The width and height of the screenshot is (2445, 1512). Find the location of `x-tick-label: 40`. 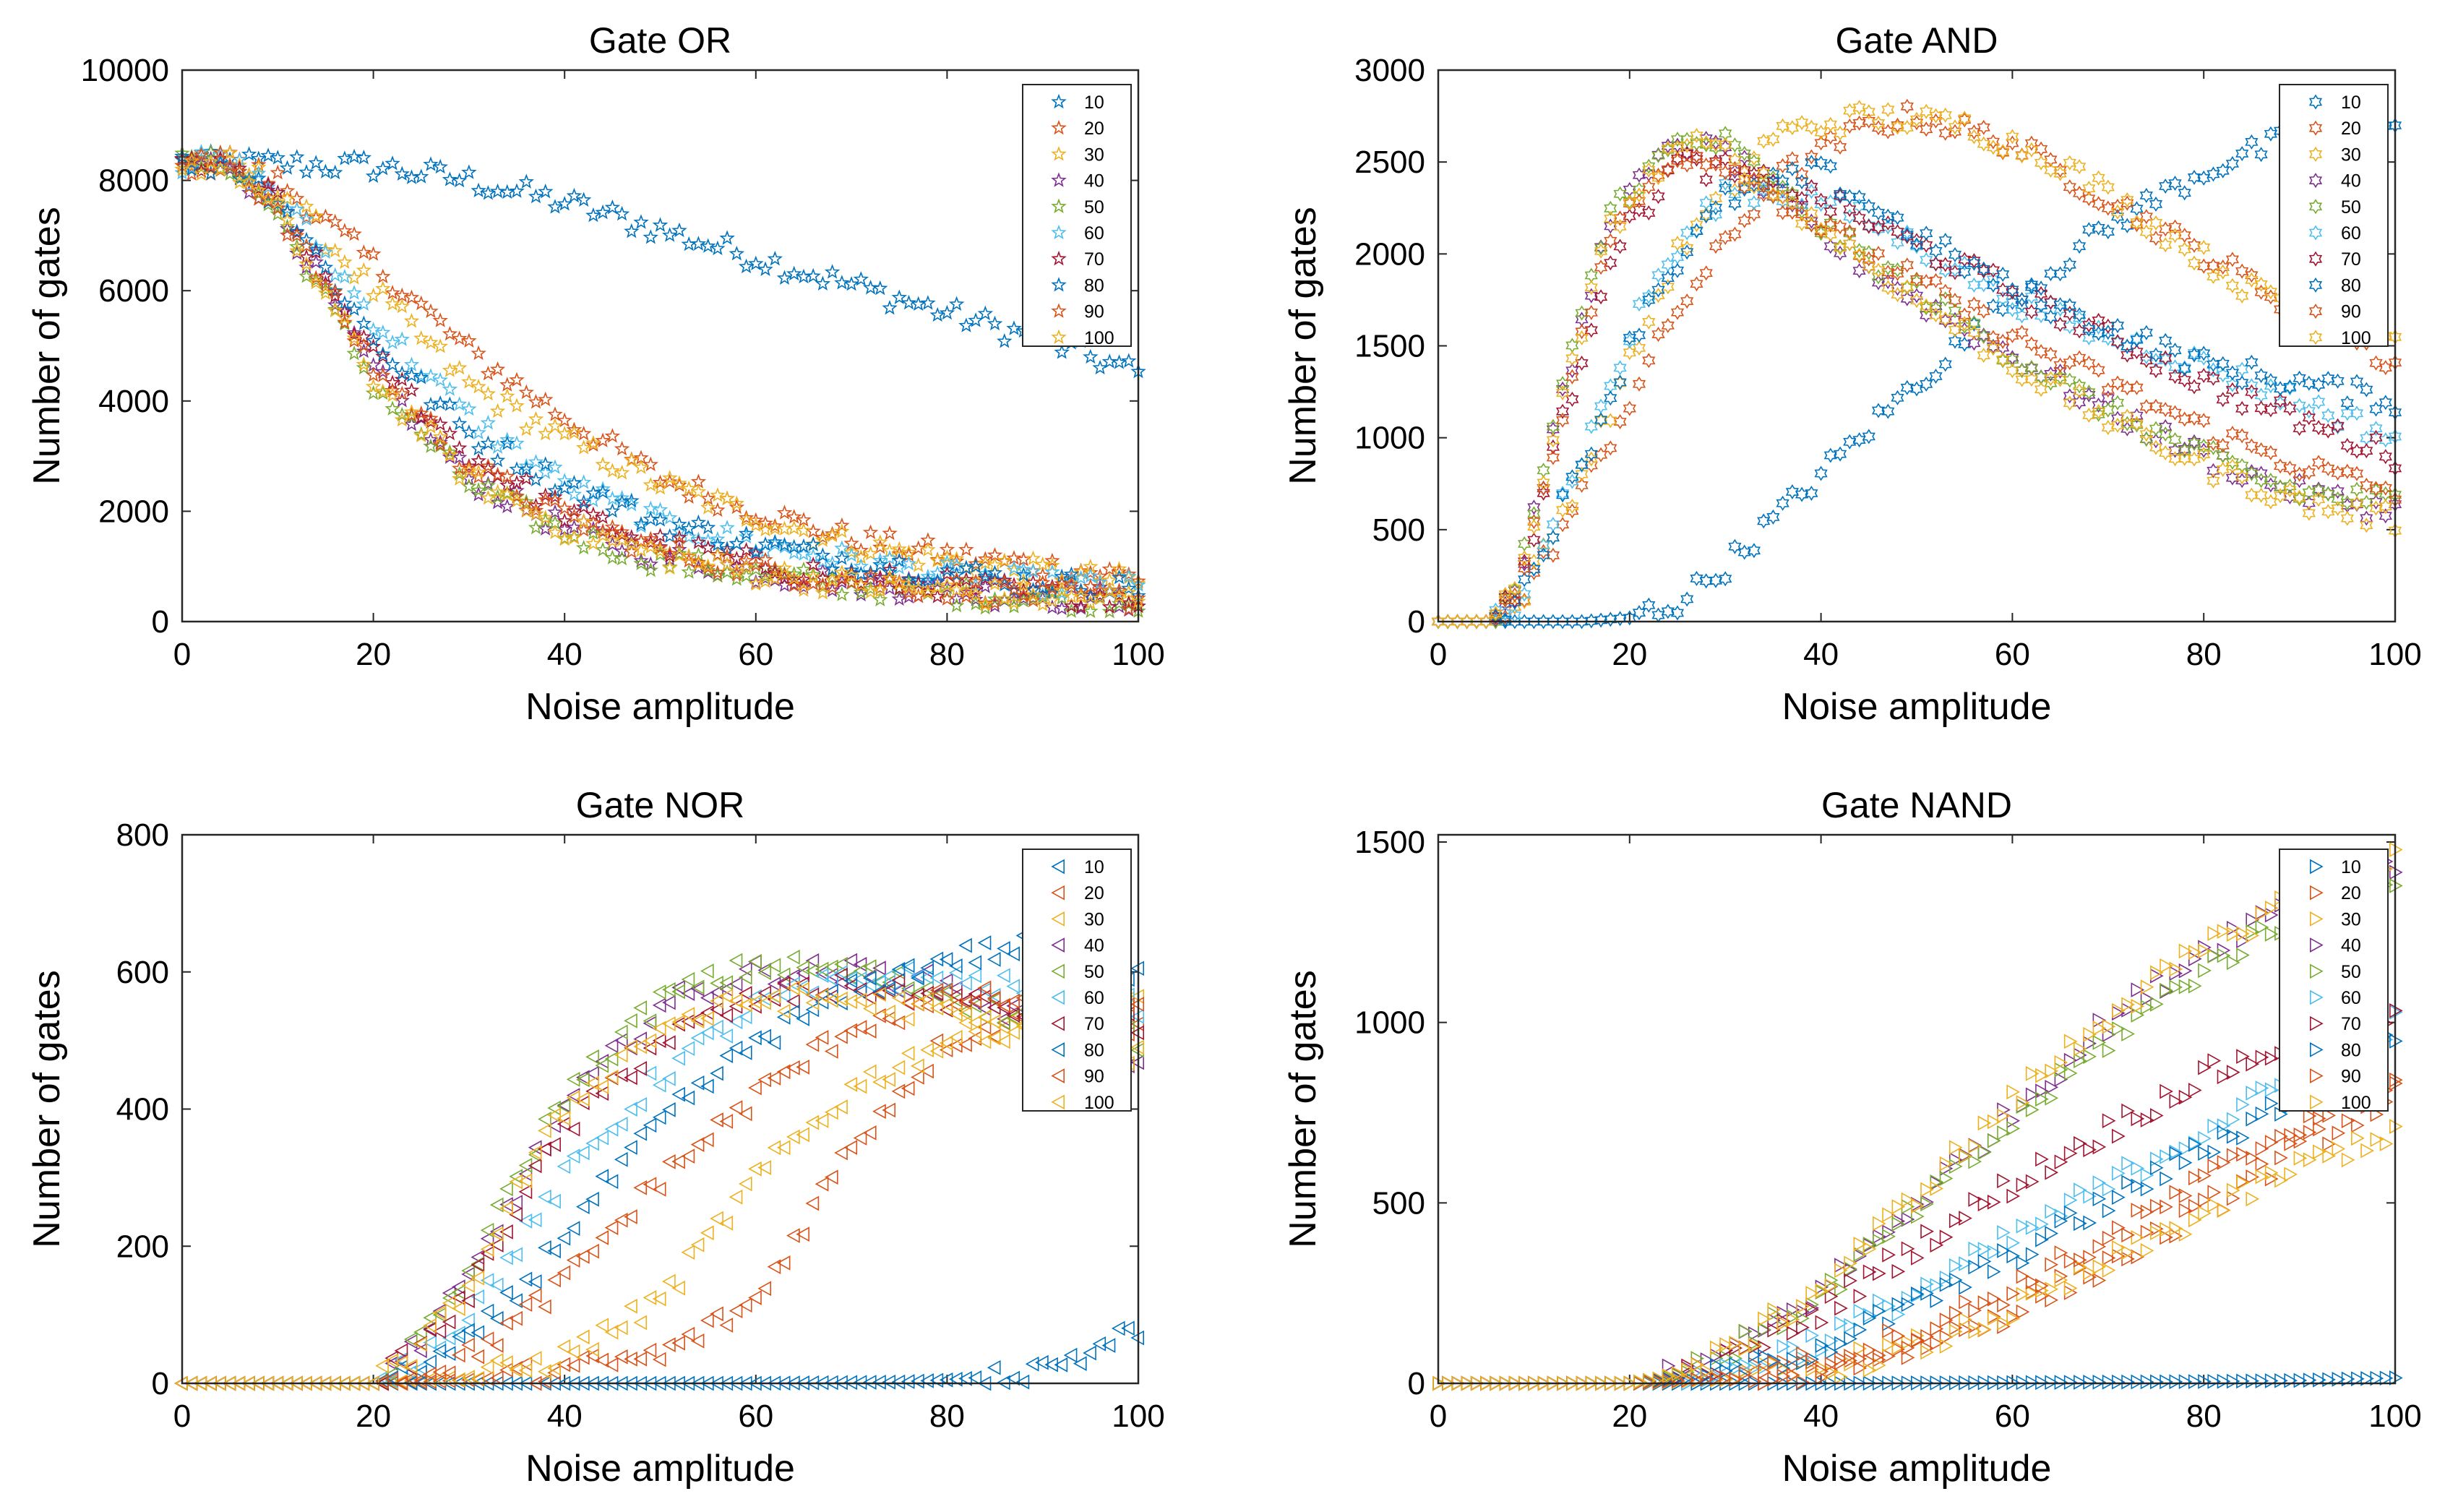

x-tick-label: 40 is located at coordinates (1821, 1416).